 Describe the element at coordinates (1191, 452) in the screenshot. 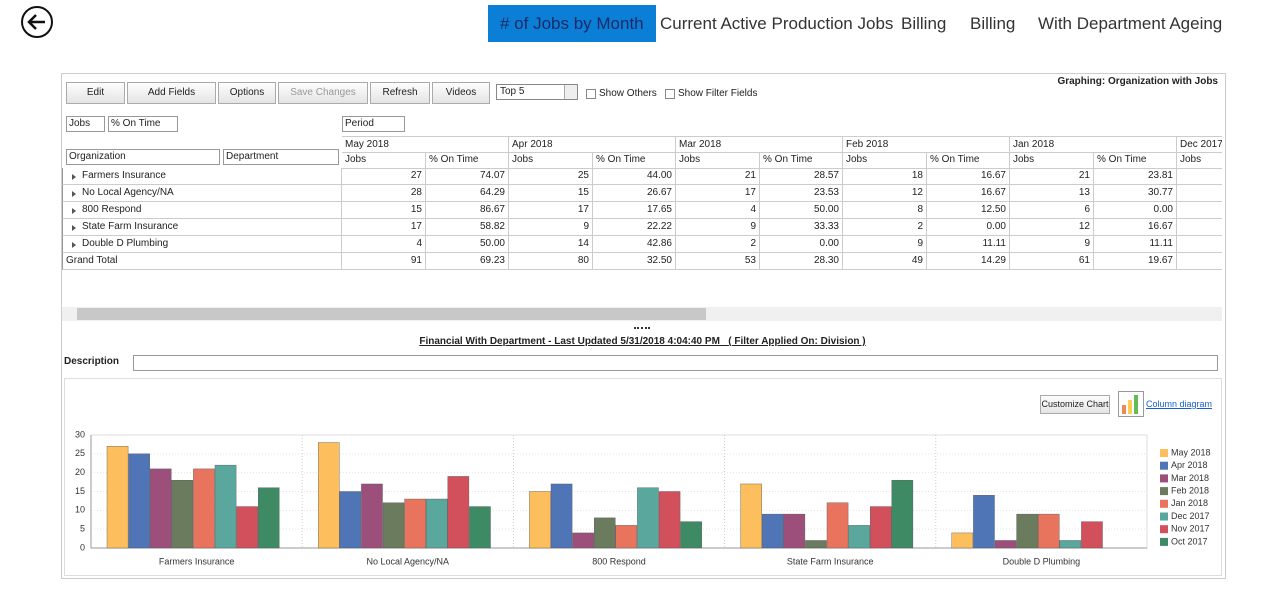

I see `legend-label: May 2018` at that location.